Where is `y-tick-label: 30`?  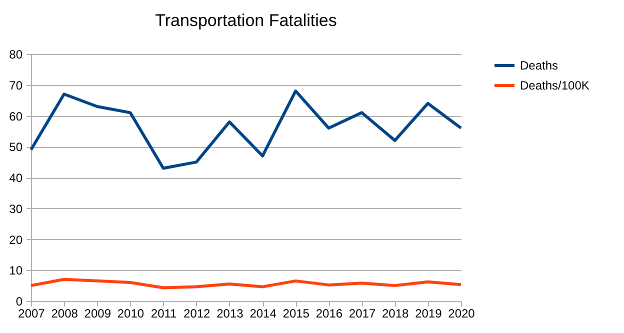 y-tick-label: 30 is located at coordinates (16, 209).